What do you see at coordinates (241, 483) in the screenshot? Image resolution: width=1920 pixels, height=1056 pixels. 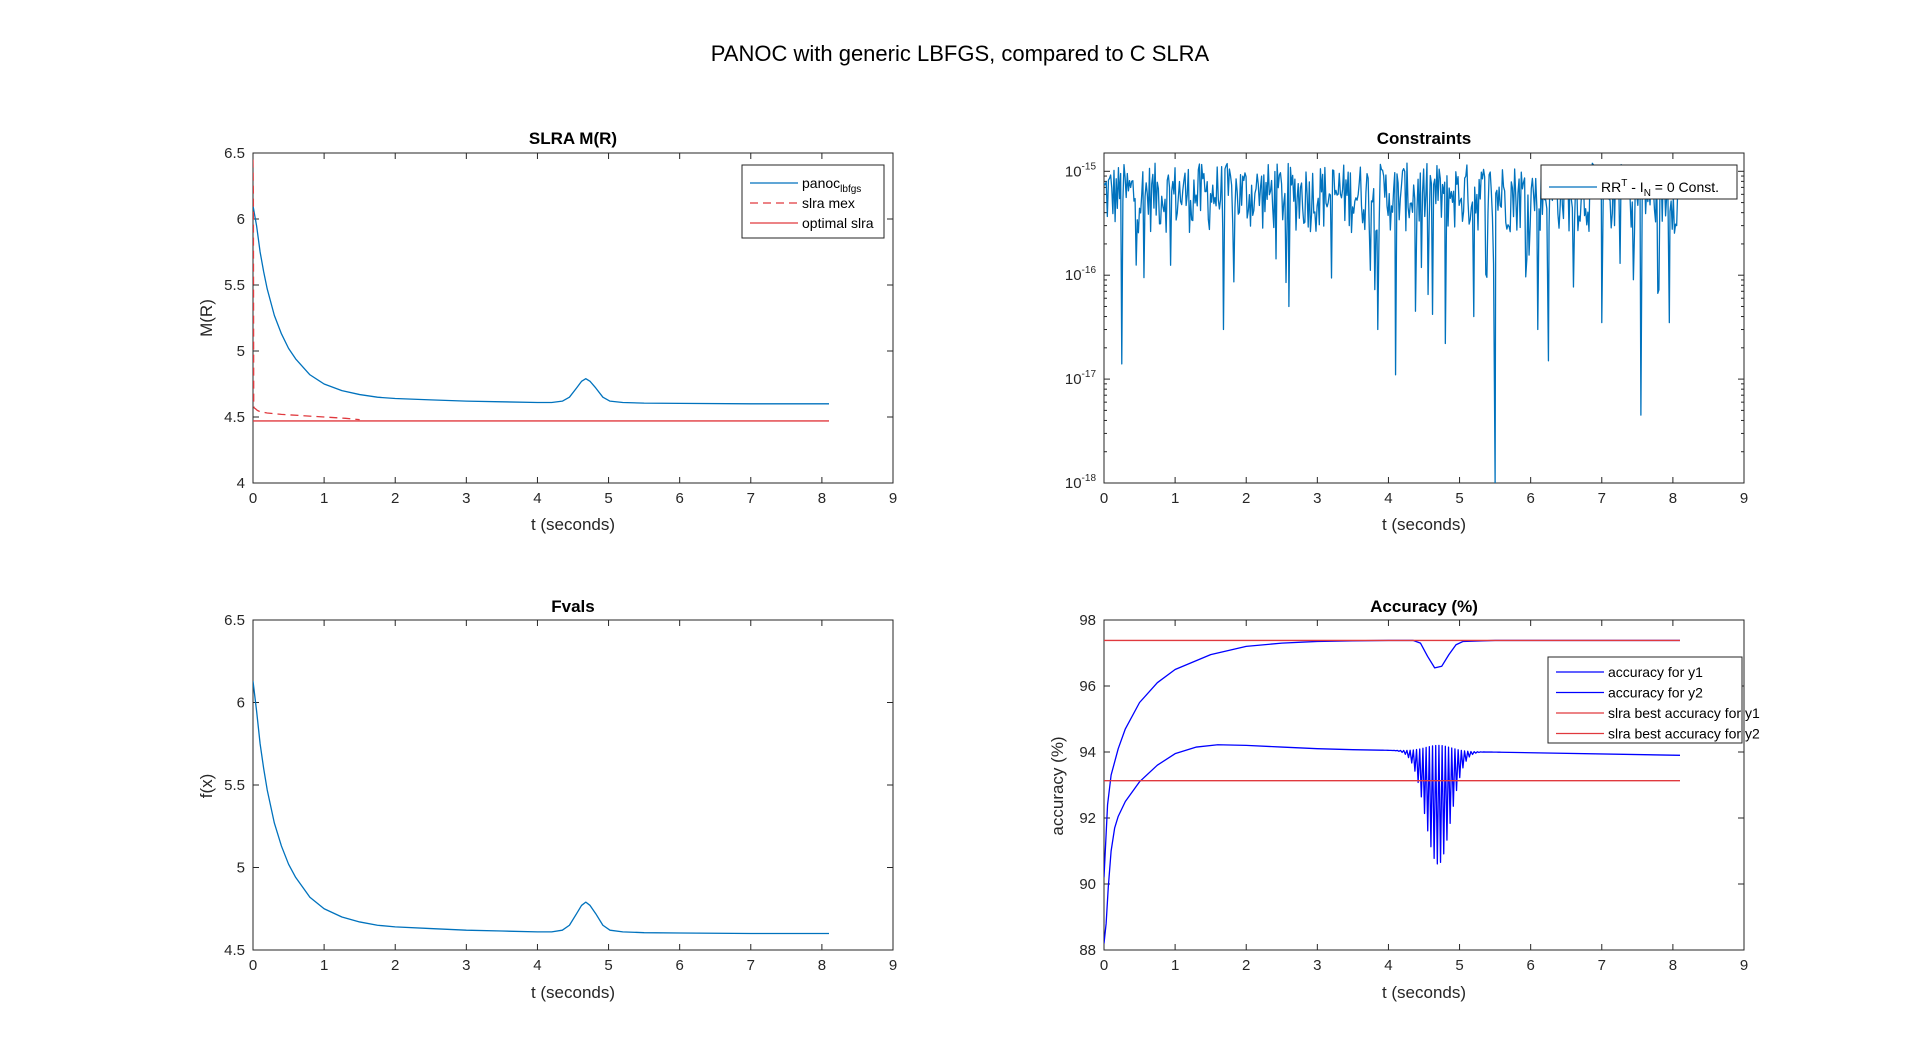 I see `y-tick-label: 4` at bounding box center [241, 483].